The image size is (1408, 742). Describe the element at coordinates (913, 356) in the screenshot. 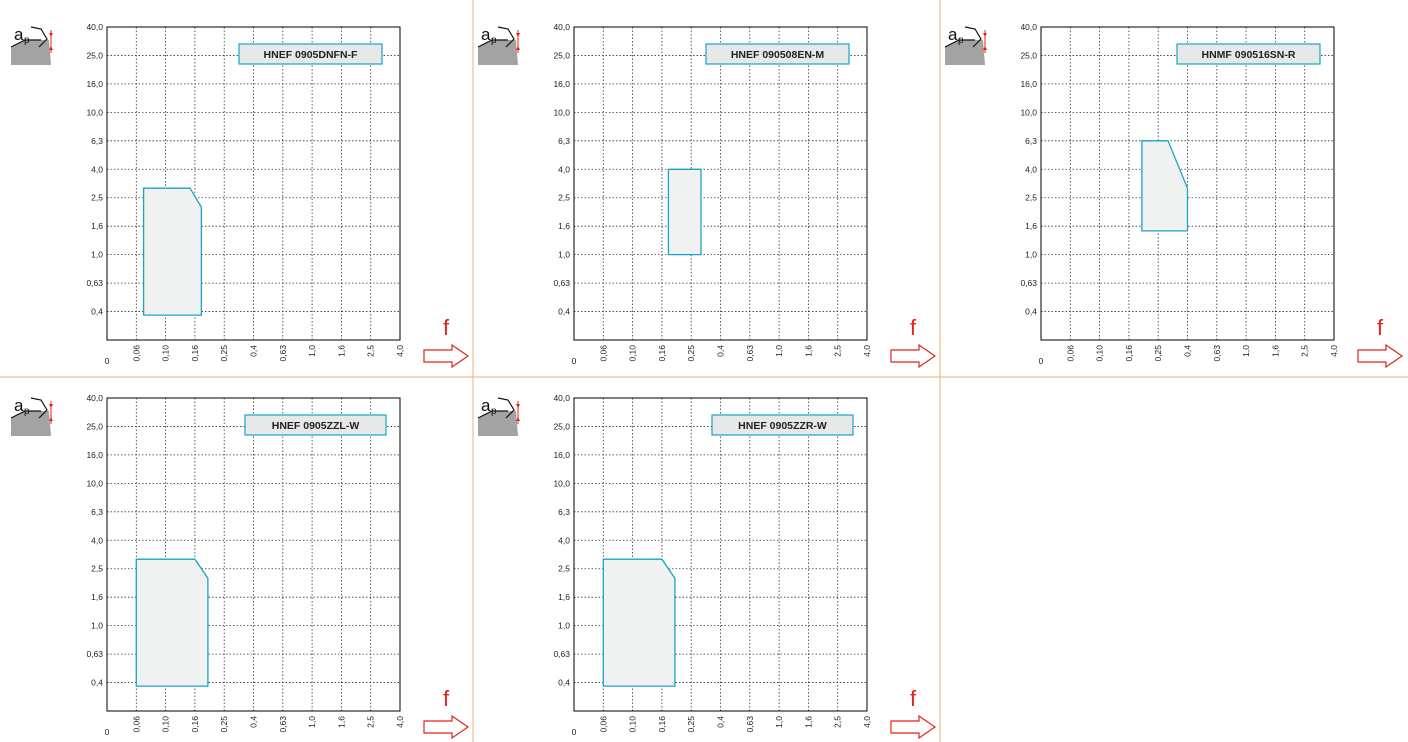

I see `feed-arrow-icon` at that location.